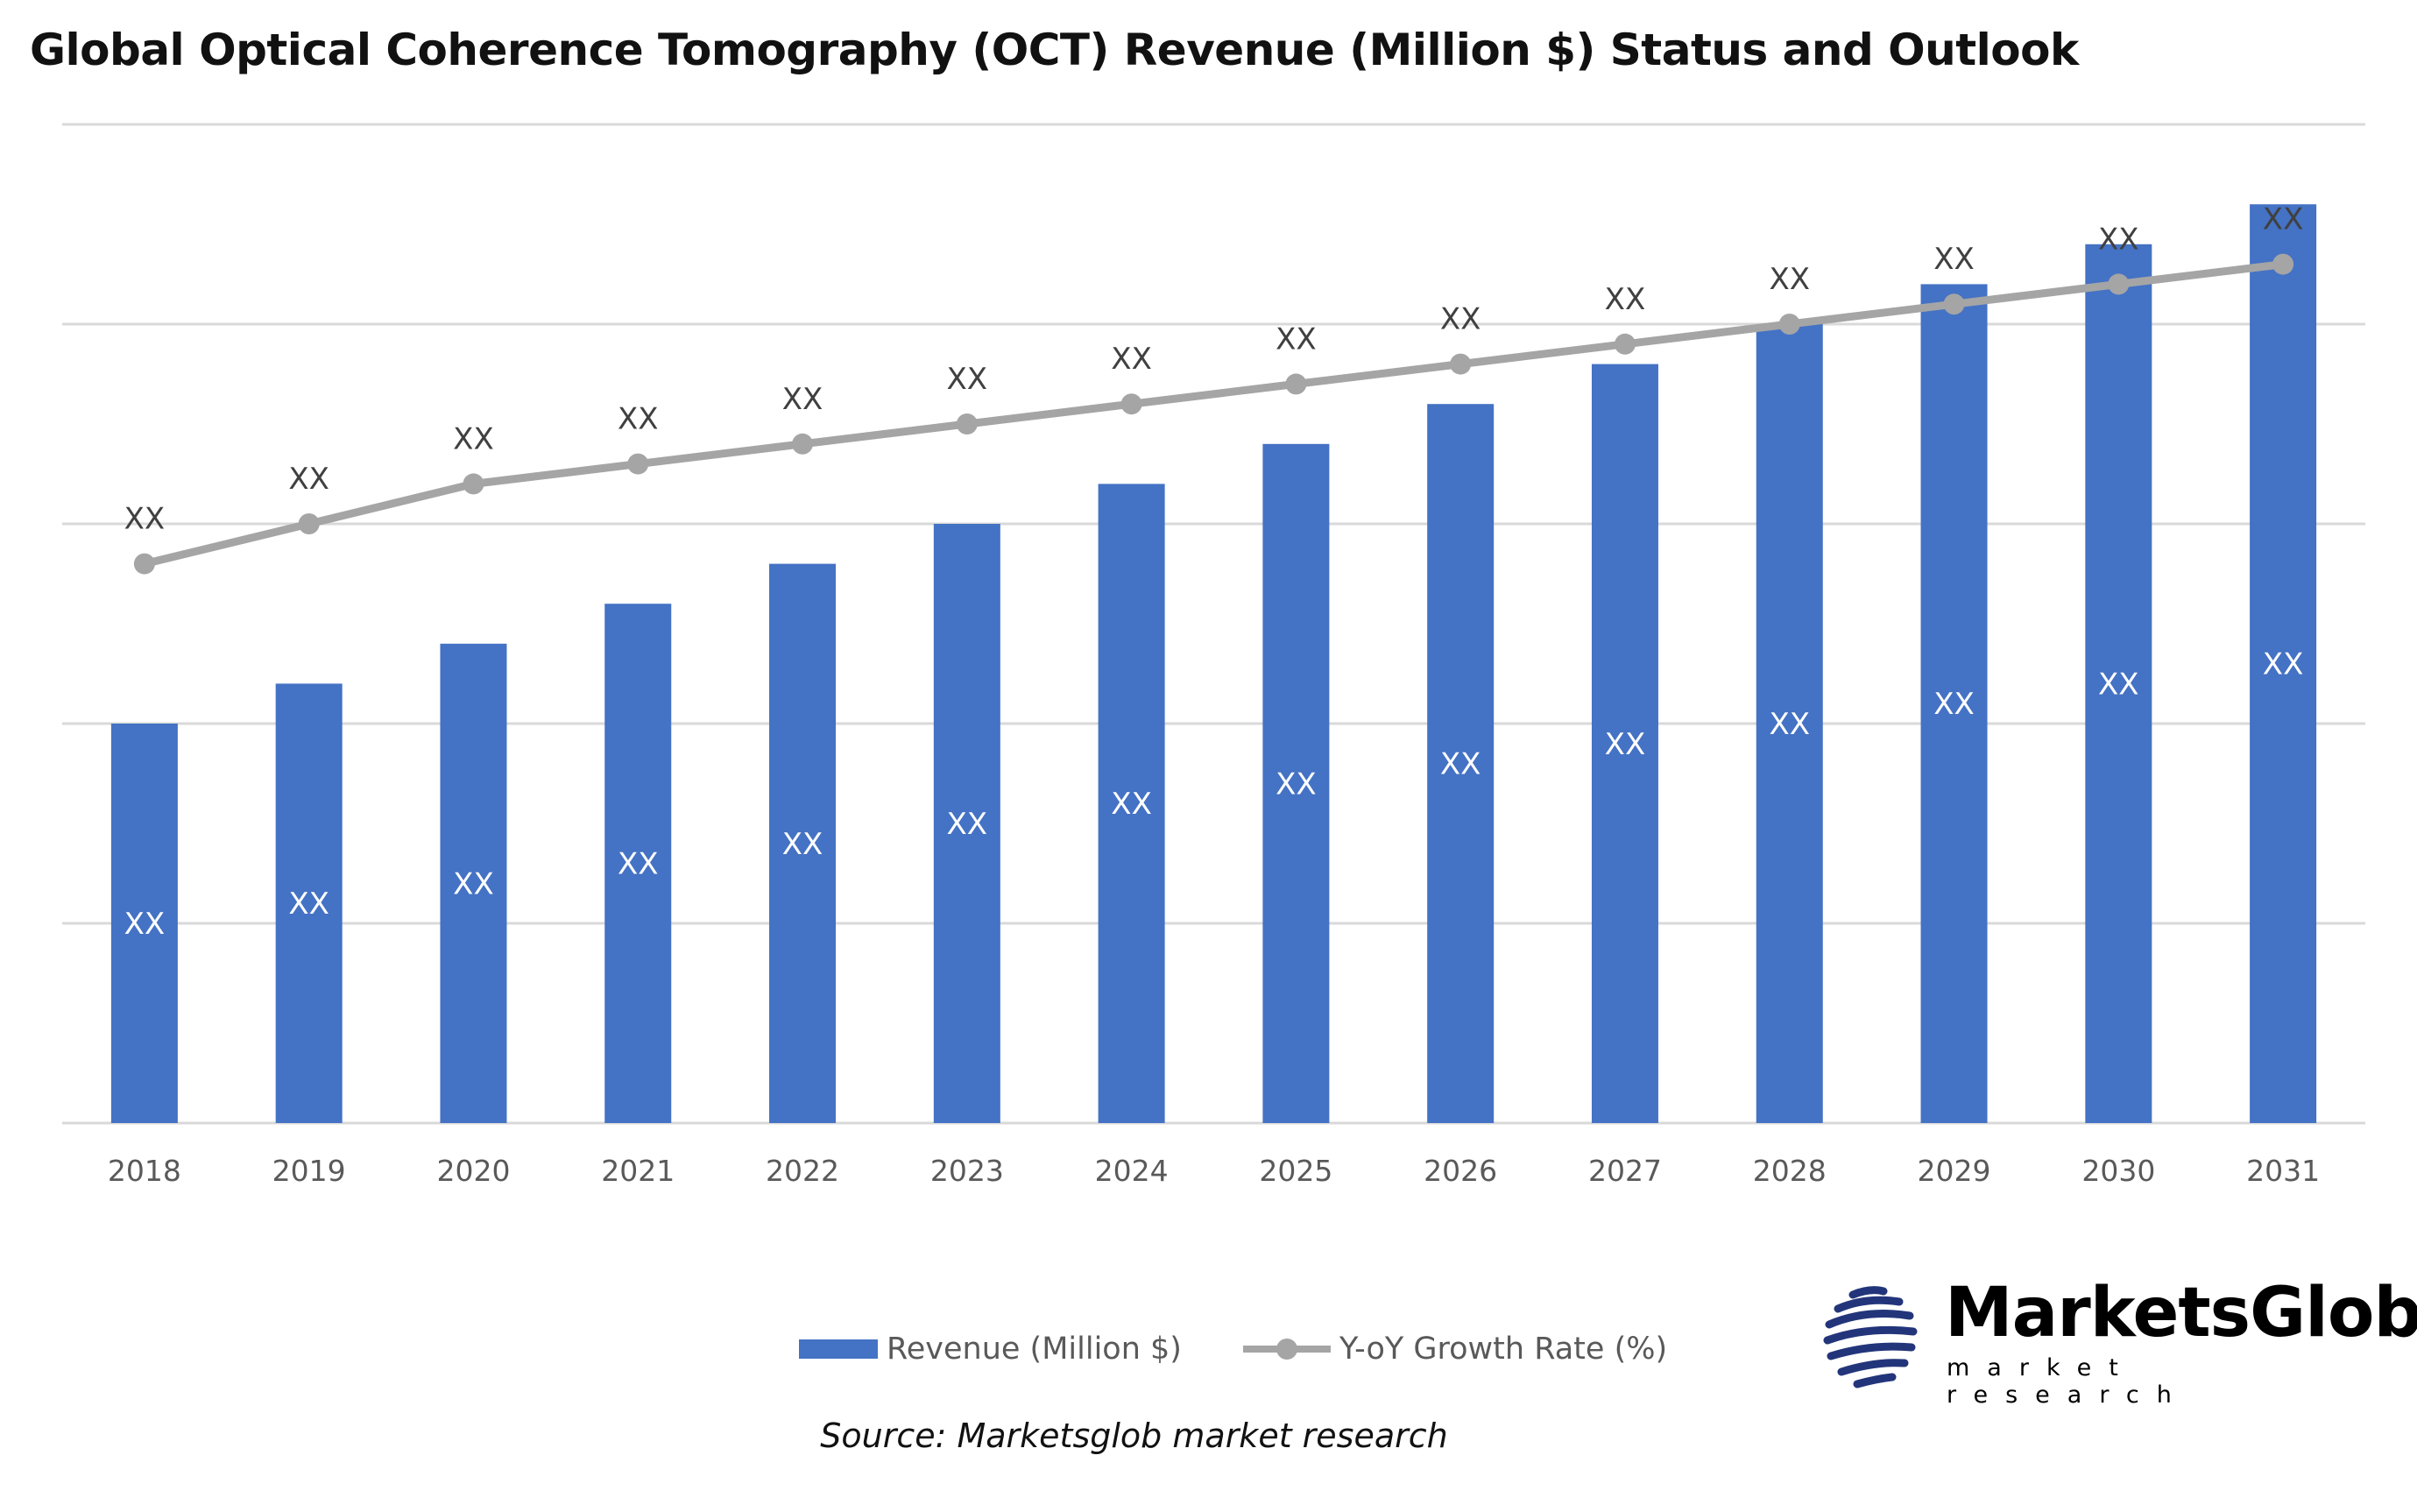 The height and width of the screenshot is (1512, 2417). Describe the element at coordinates (2283, 1171) in the screenshot. I see `x-tick-label: 2031` at that location.